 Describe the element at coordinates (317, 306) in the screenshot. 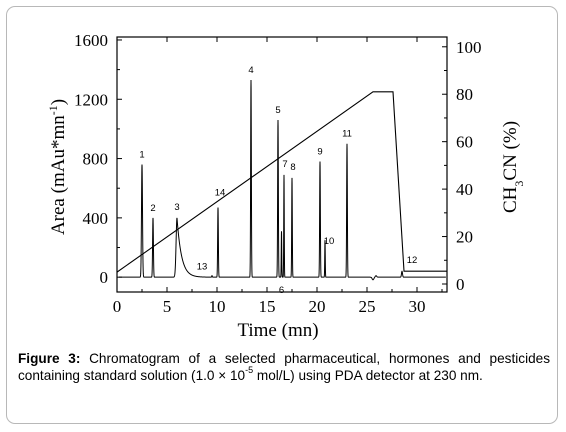

I see `x-tick-label: 20` at that location.